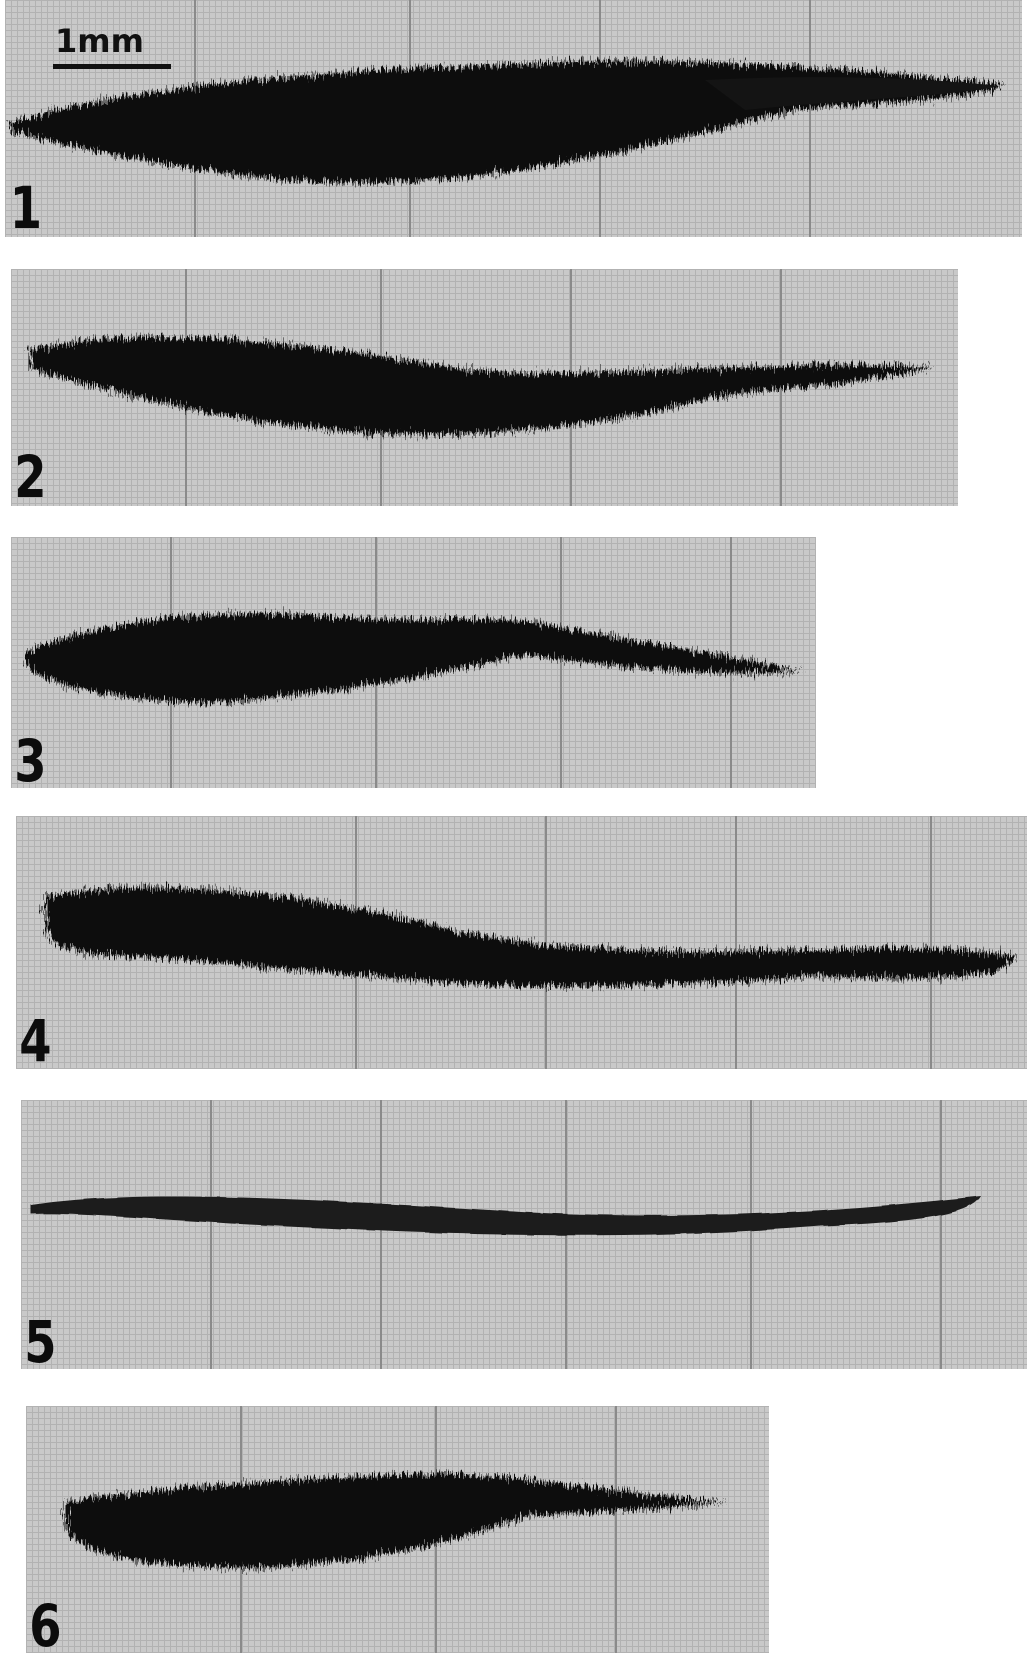  What do you see at coordinates (112, 66) in the screenshot?
I see `scale-bar` at bounding box center [112, 66].